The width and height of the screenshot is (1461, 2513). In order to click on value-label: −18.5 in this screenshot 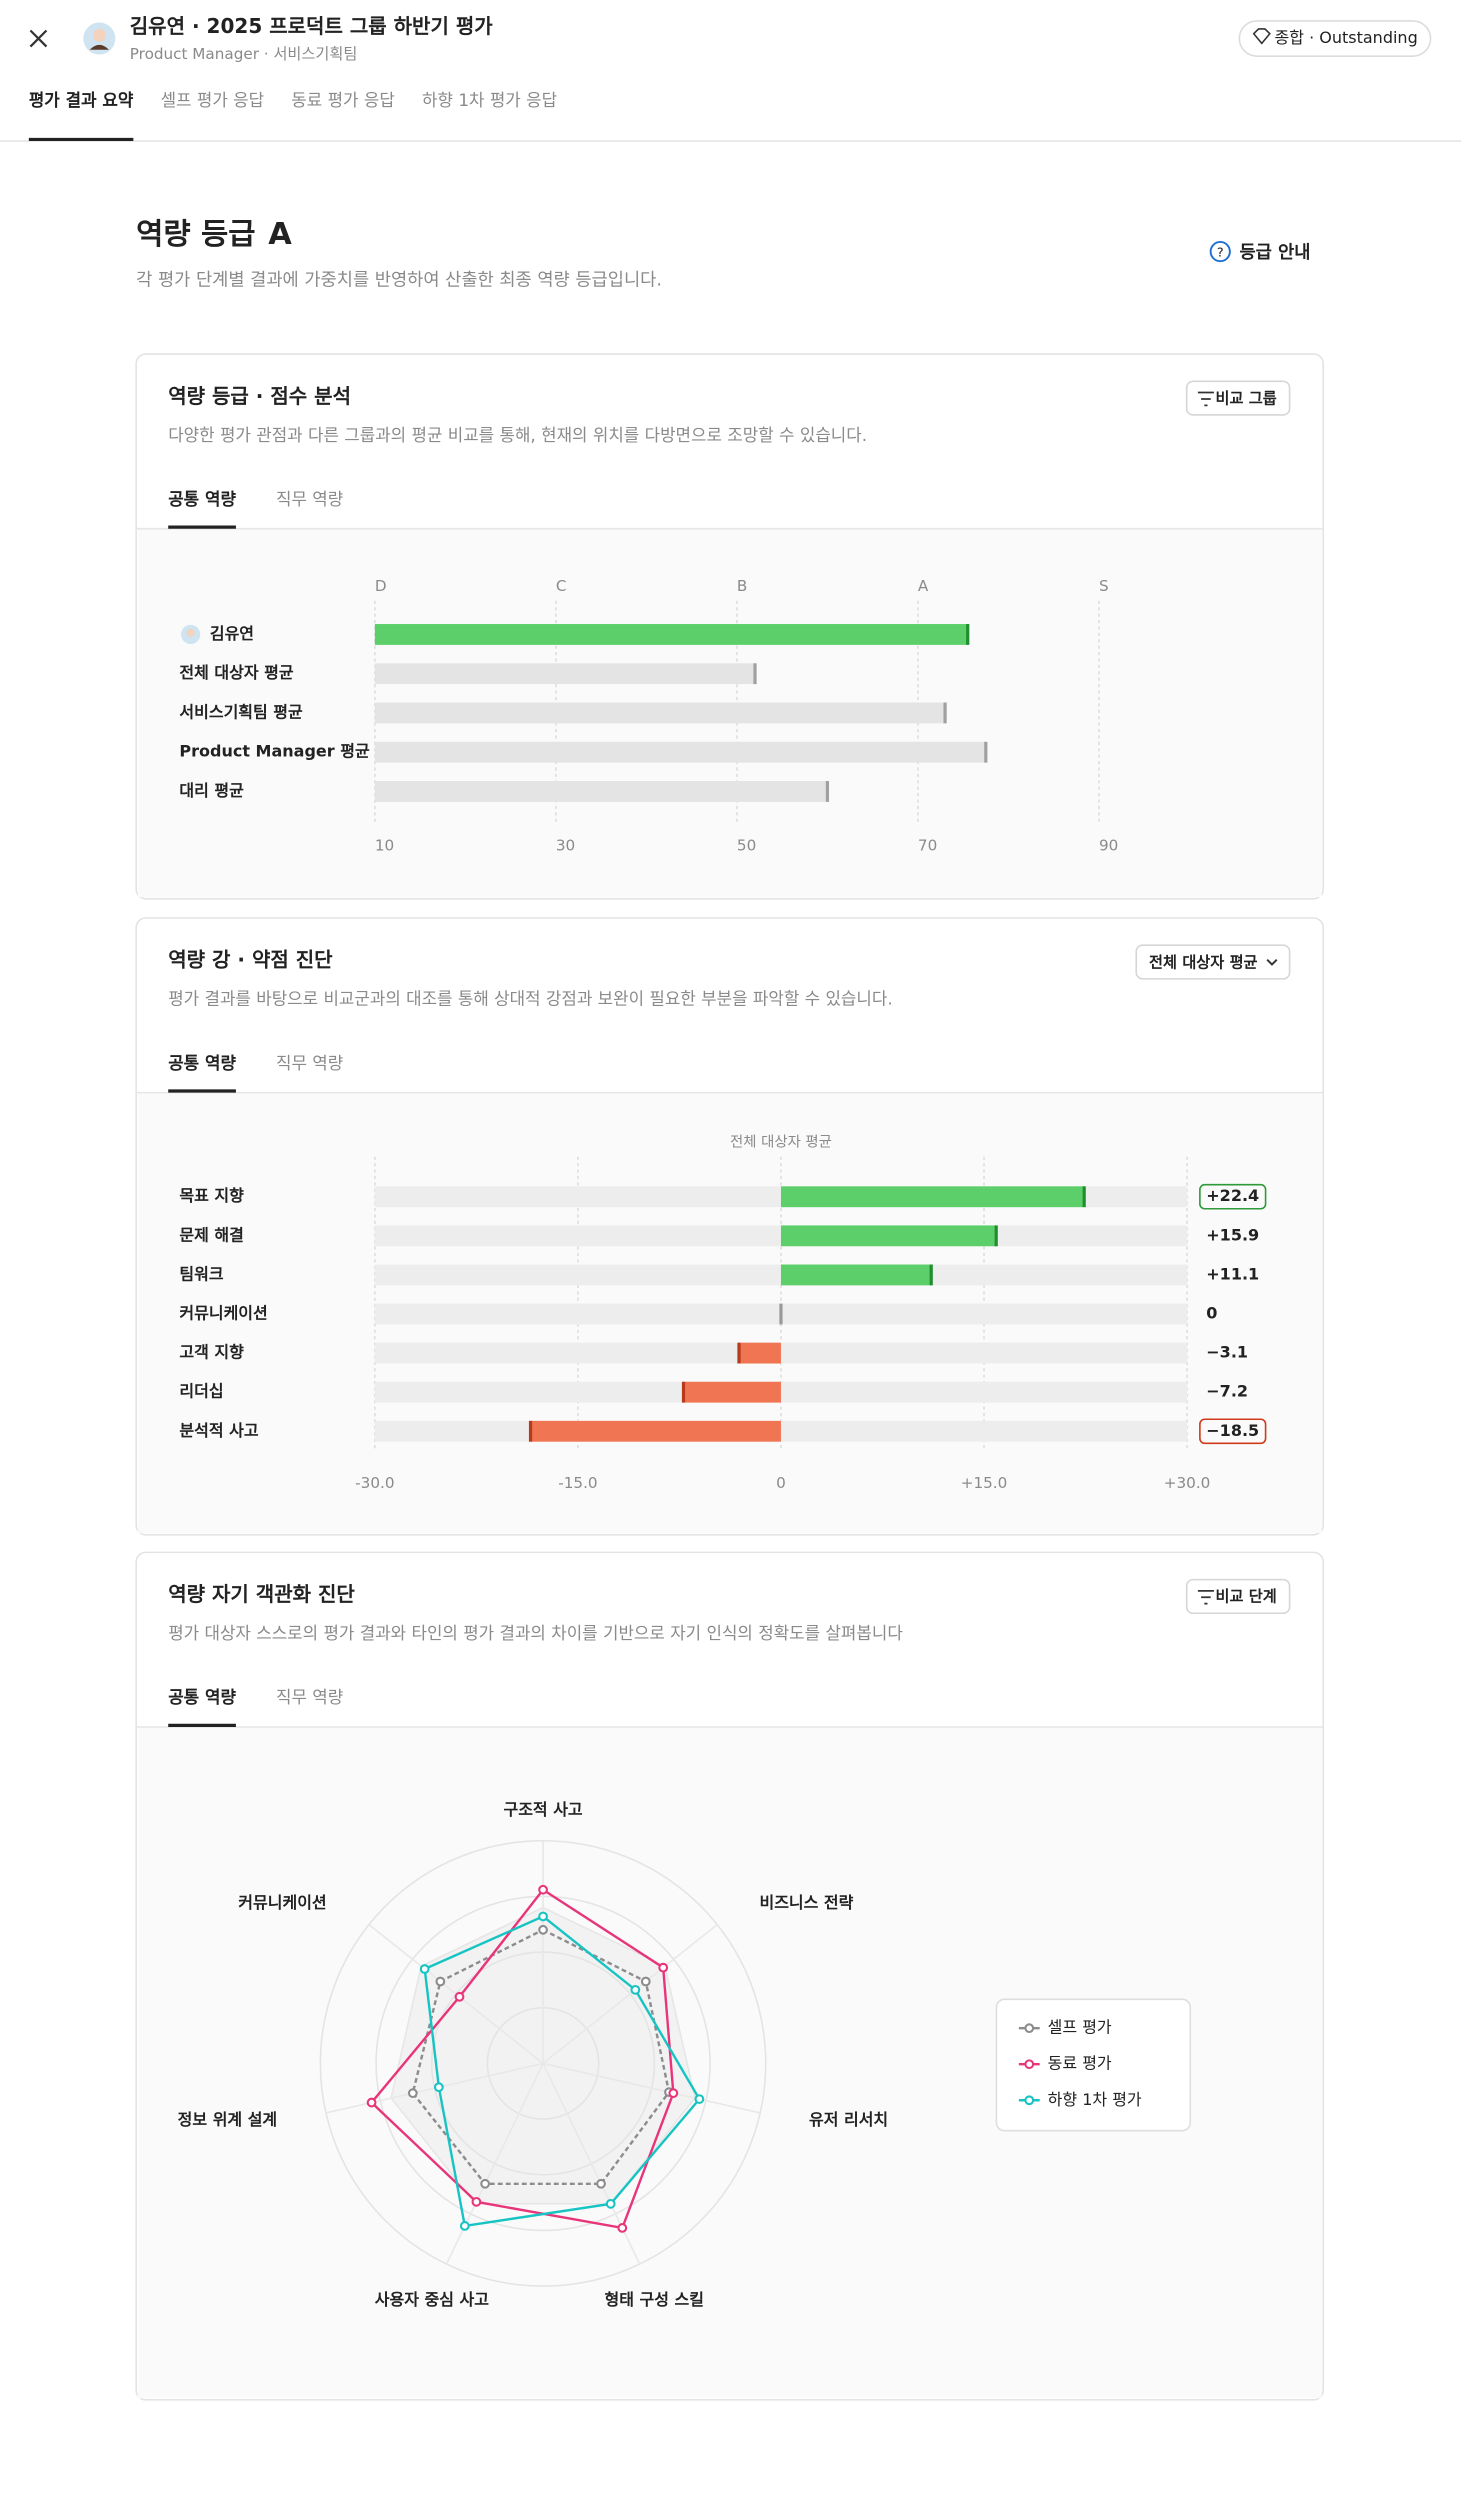, I will do `click(1232, 1430)`.